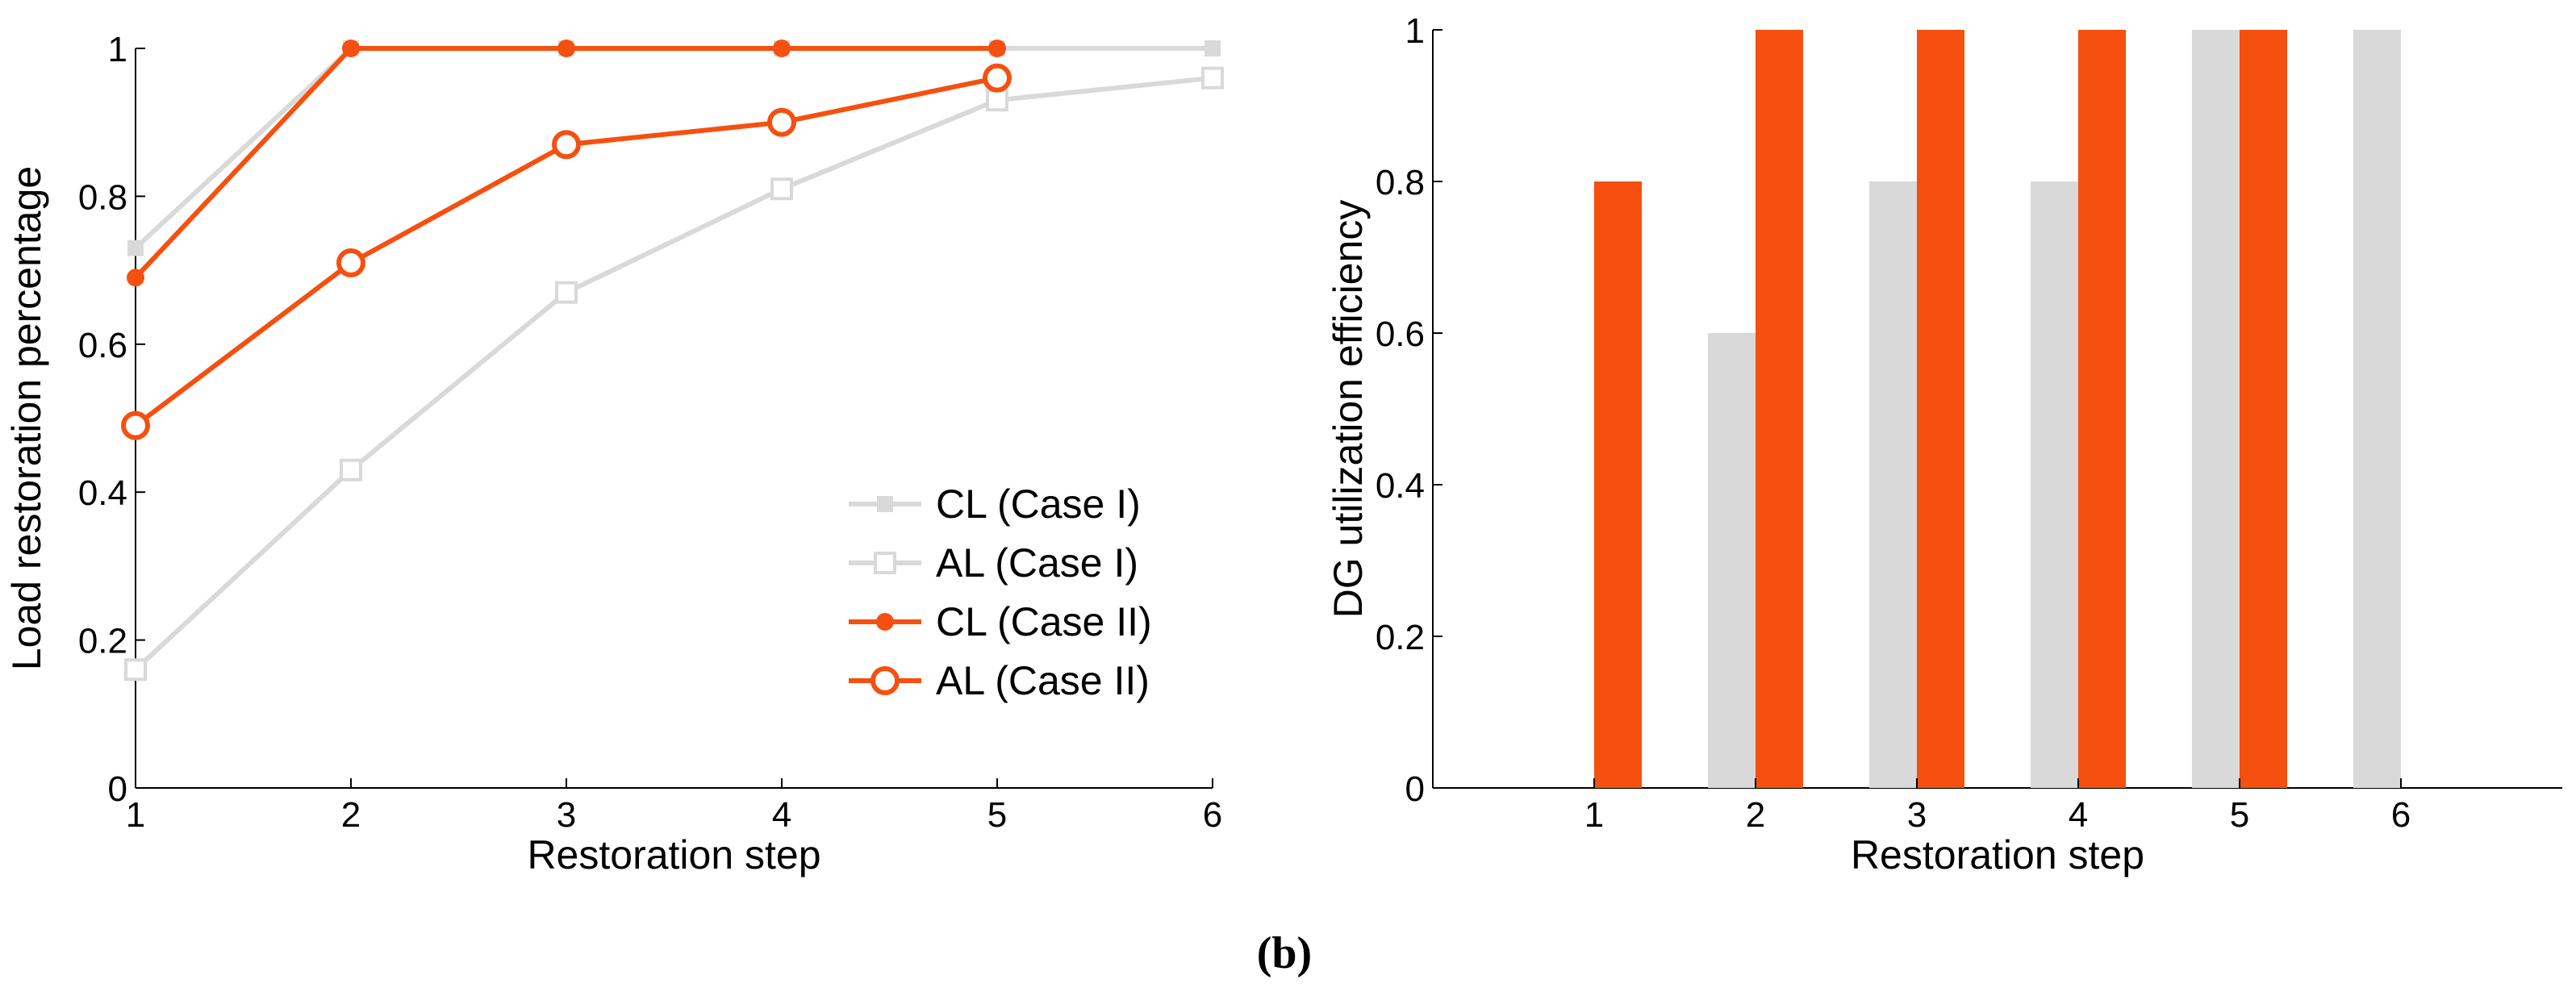 This screenshot has height=992, width=2576. I want to click on legend-label: AL (Case I), so click(1037, 563).